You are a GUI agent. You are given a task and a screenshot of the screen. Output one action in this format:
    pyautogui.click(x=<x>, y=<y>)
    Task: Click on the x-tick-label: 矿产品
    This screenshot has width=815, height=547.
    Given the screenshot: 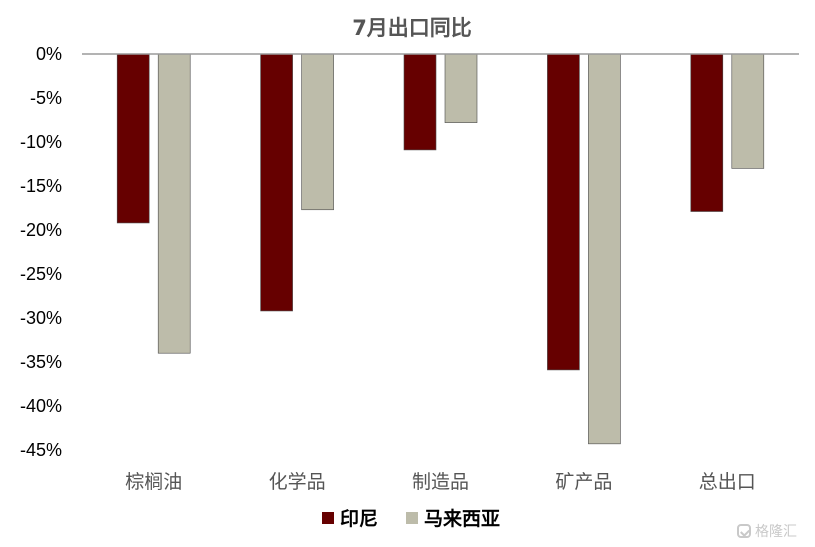 What is the action you would take?
    pyautogui.click(x=583, y=482)
    